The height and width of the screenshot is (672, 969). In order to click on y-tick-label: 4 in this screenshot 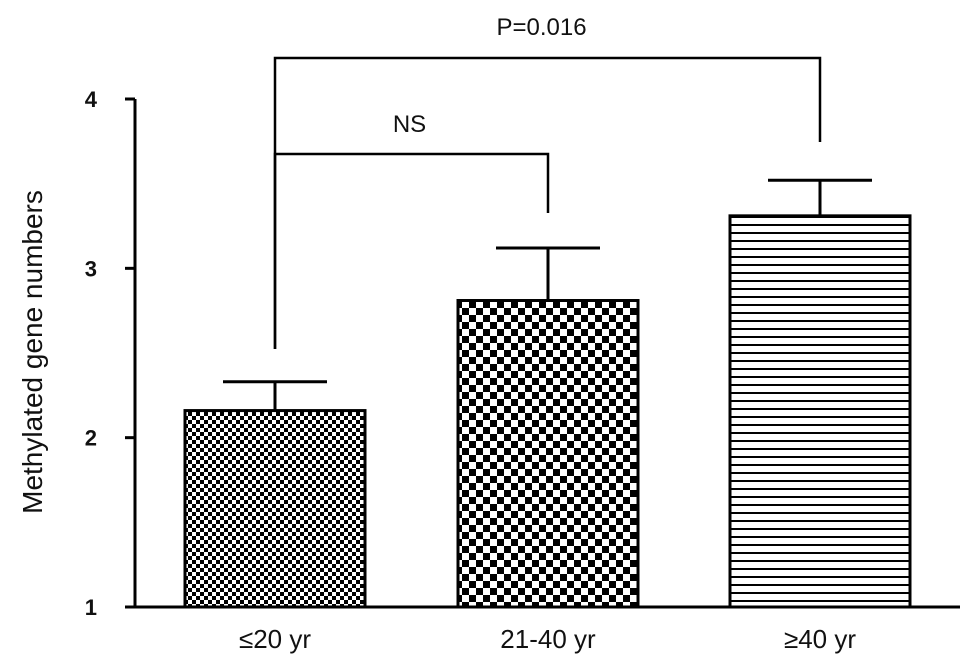, I will do `click(91, 99)`.